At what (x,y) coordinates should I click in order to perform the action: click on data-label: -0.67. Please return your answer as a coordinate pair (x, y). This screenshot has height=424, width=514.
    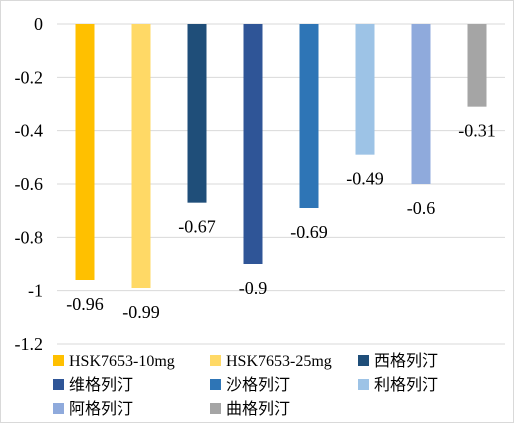
    Looking at the image, I should click on (197, 227).